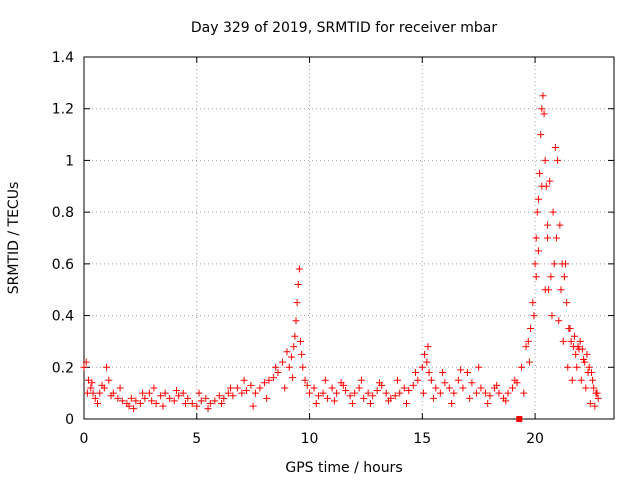  Describe the element at coordinates (63, 58) in the screenshot. I see `y-tick-label: 1.4` at that location.